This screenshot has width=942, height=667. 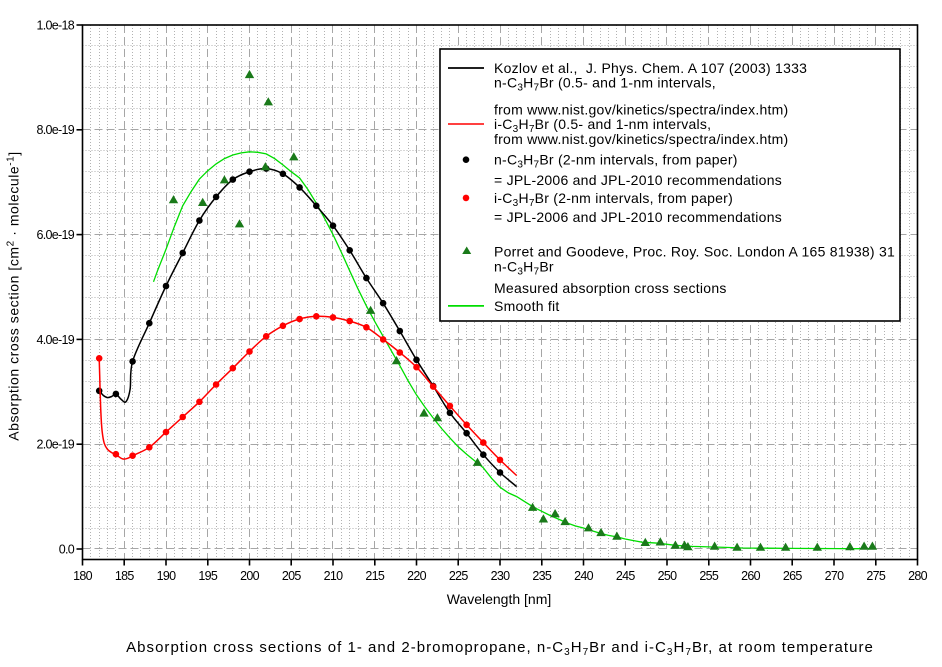 I want to click on svg-text: 220, so click(x=417, y=576).